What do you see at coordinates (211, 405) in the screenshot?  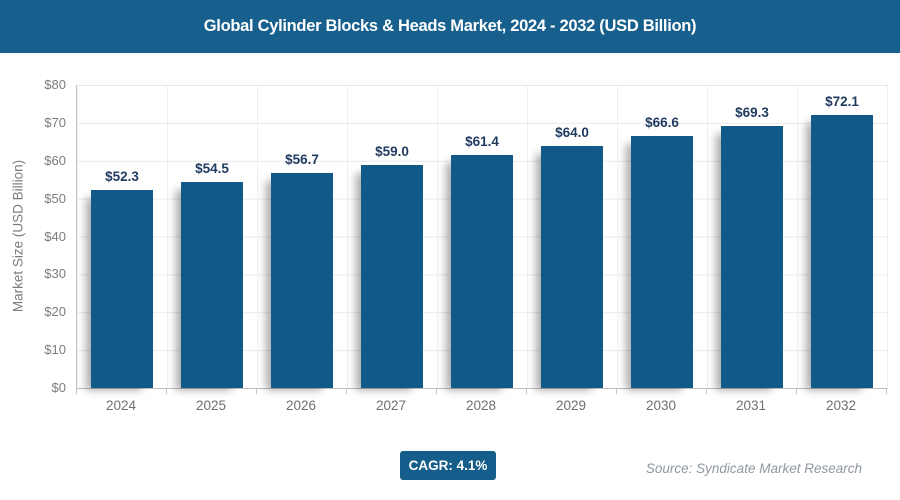 I see `x-axis-label: 2025` at bounding box center [211, 405].